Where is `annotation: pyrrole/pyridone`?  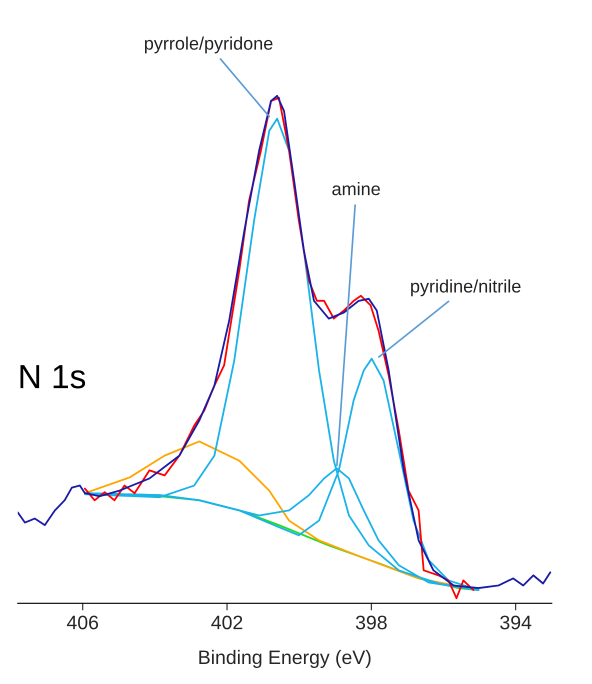
annotation: pyrrole/pyridone is located at coordinates (208, 45).